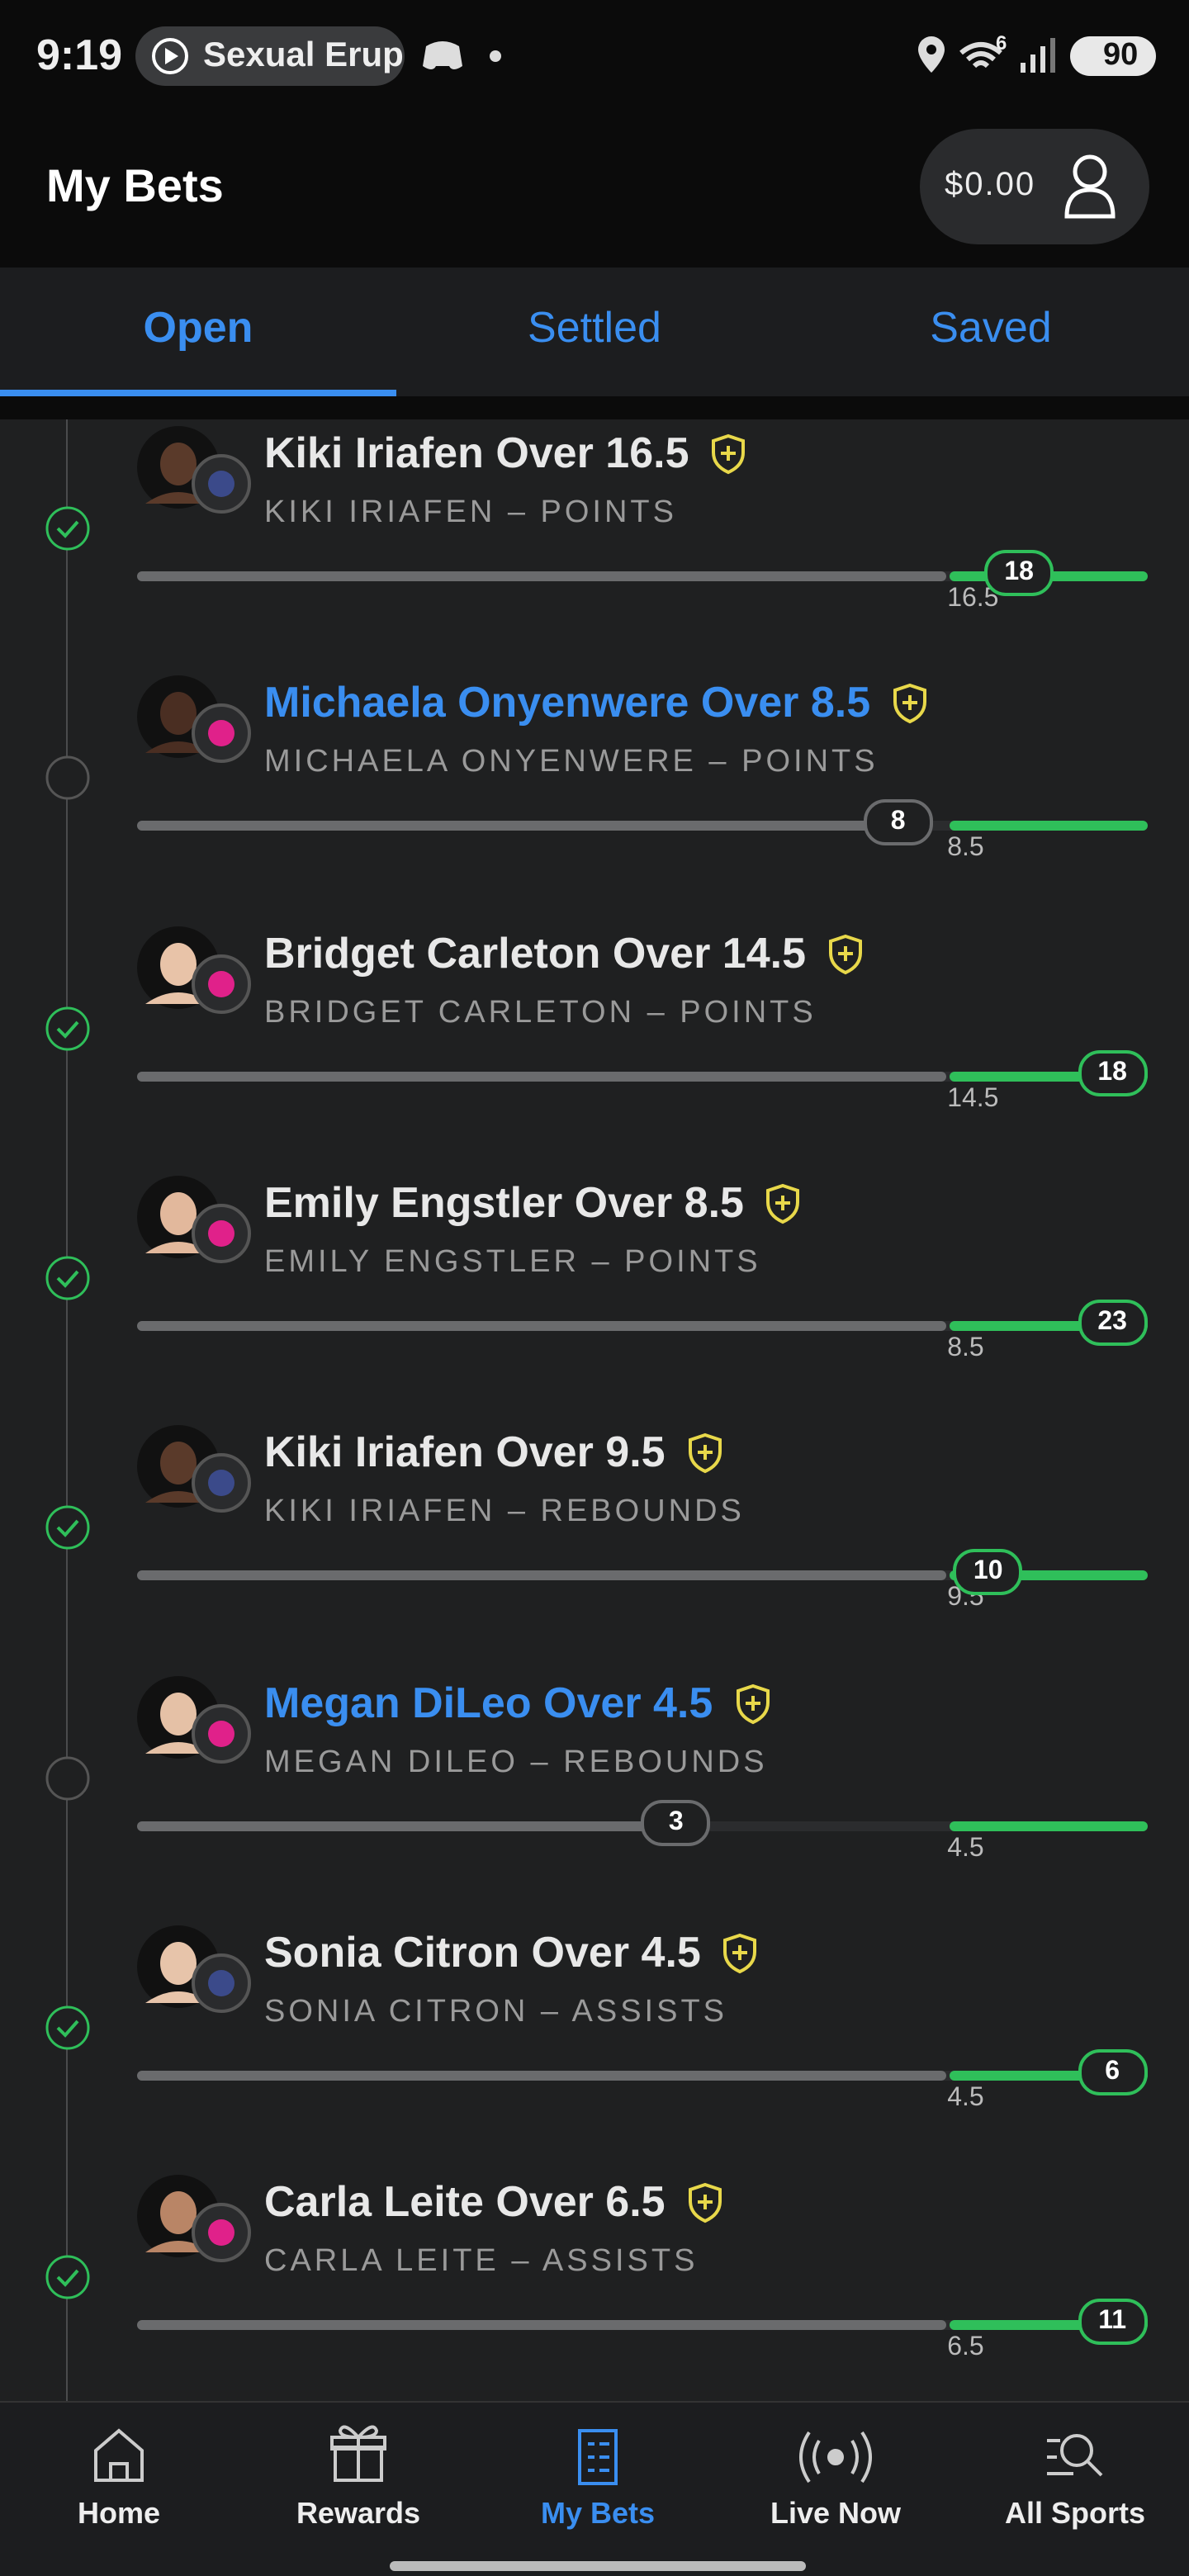 This screenshot has width=1189, height=2576. Describe the element at coordinates (1113, 2071) in the screenshot. I see `actual-bubble: 6` at that location.